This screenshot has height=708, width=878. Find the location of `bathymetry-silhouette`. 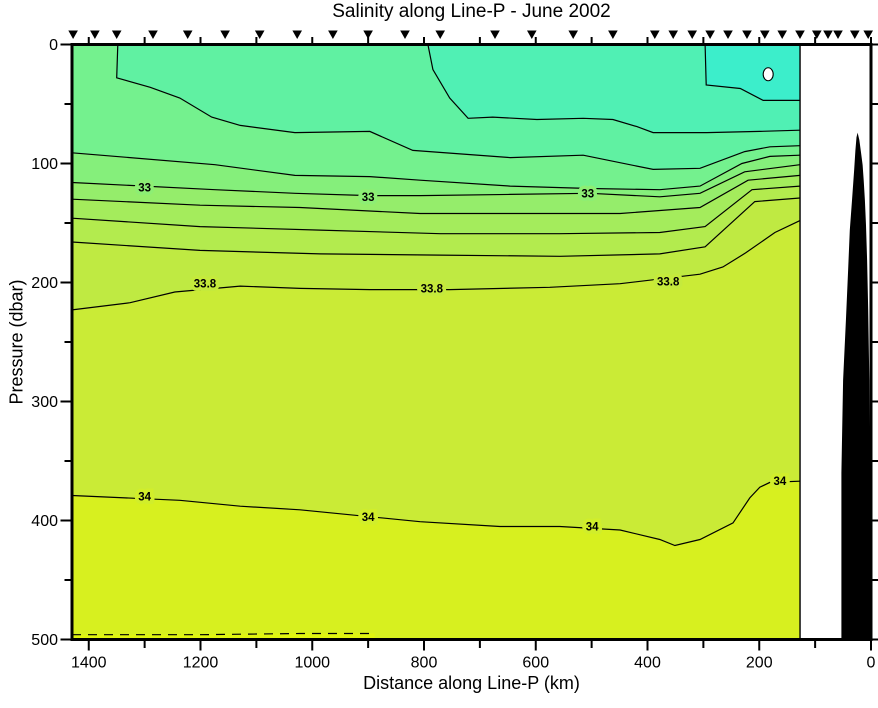

bathymetry-silhouette is located at coordinates (856, 386).